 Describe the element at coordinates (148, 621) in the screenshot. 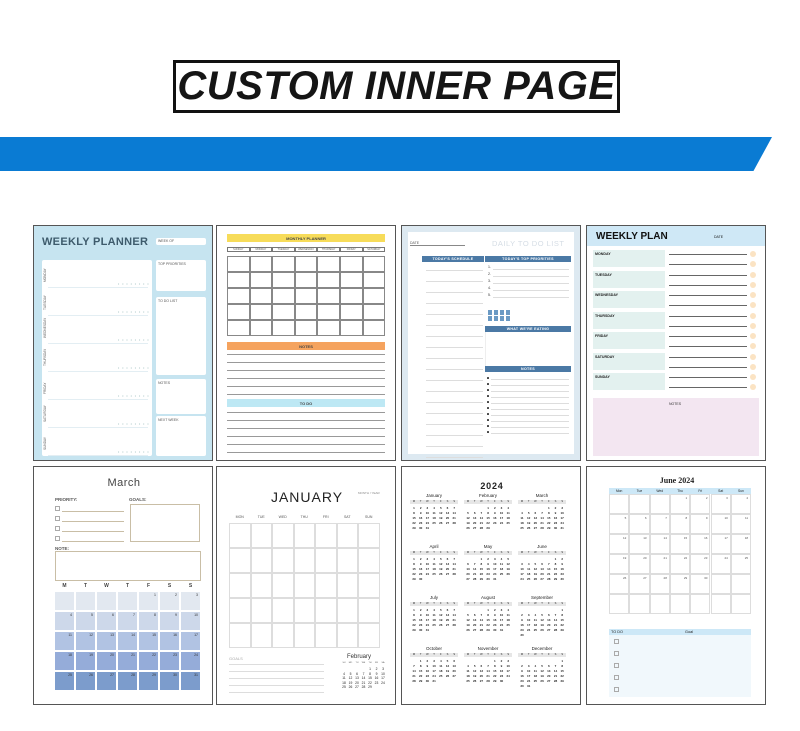

I see `calendar-day-cell: 8` at that location.